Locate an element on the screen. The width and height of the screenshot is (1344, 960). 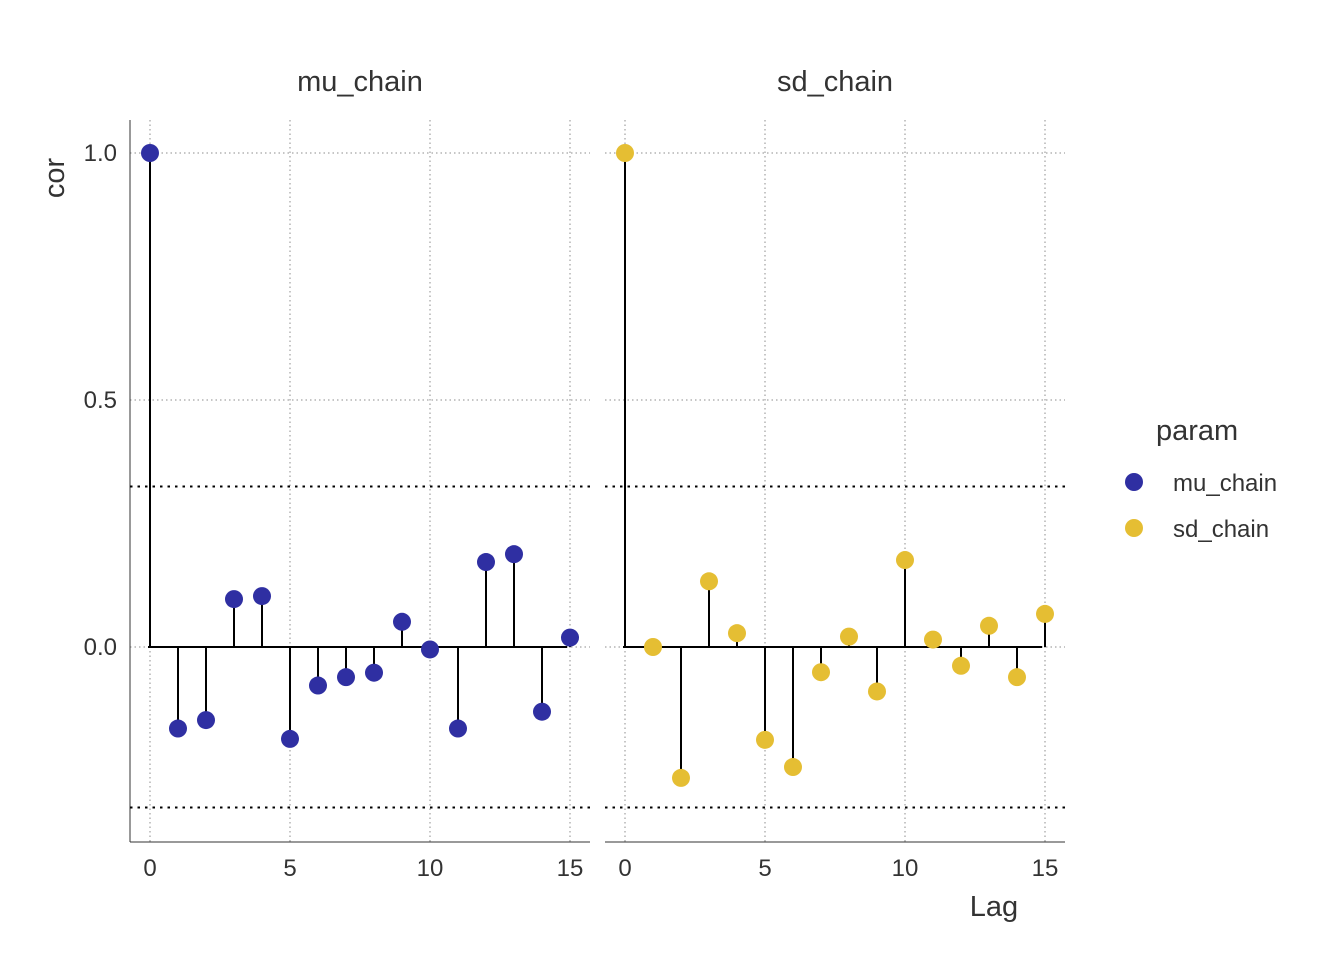
legend-title: param is located at coordinates (1197, 431).